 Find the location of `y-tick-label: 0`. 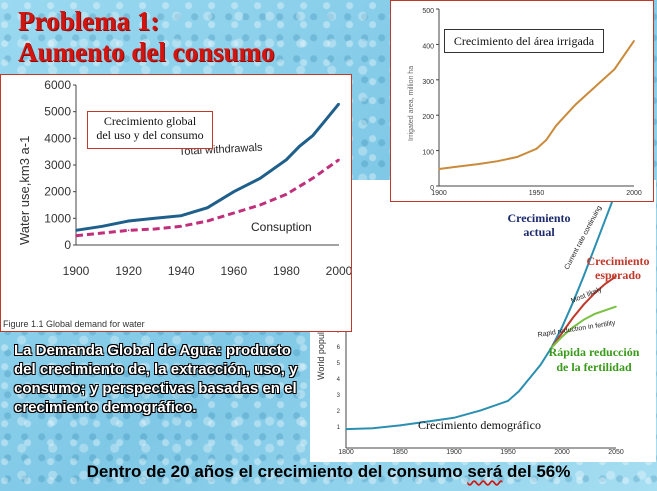

y-tick-label: 0 is located at coordinates (67, 245).